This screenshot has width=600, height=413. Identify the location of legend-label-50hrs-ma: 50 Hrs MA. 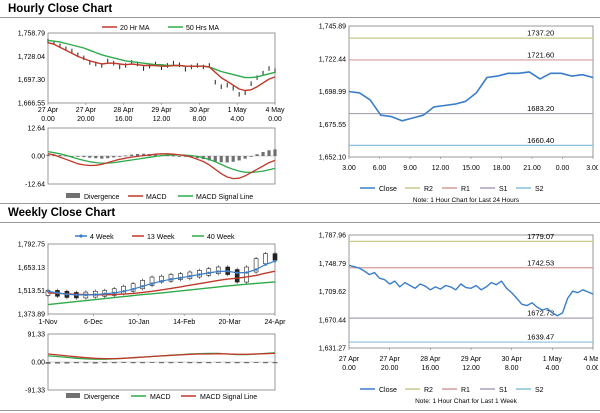
(202, 28).